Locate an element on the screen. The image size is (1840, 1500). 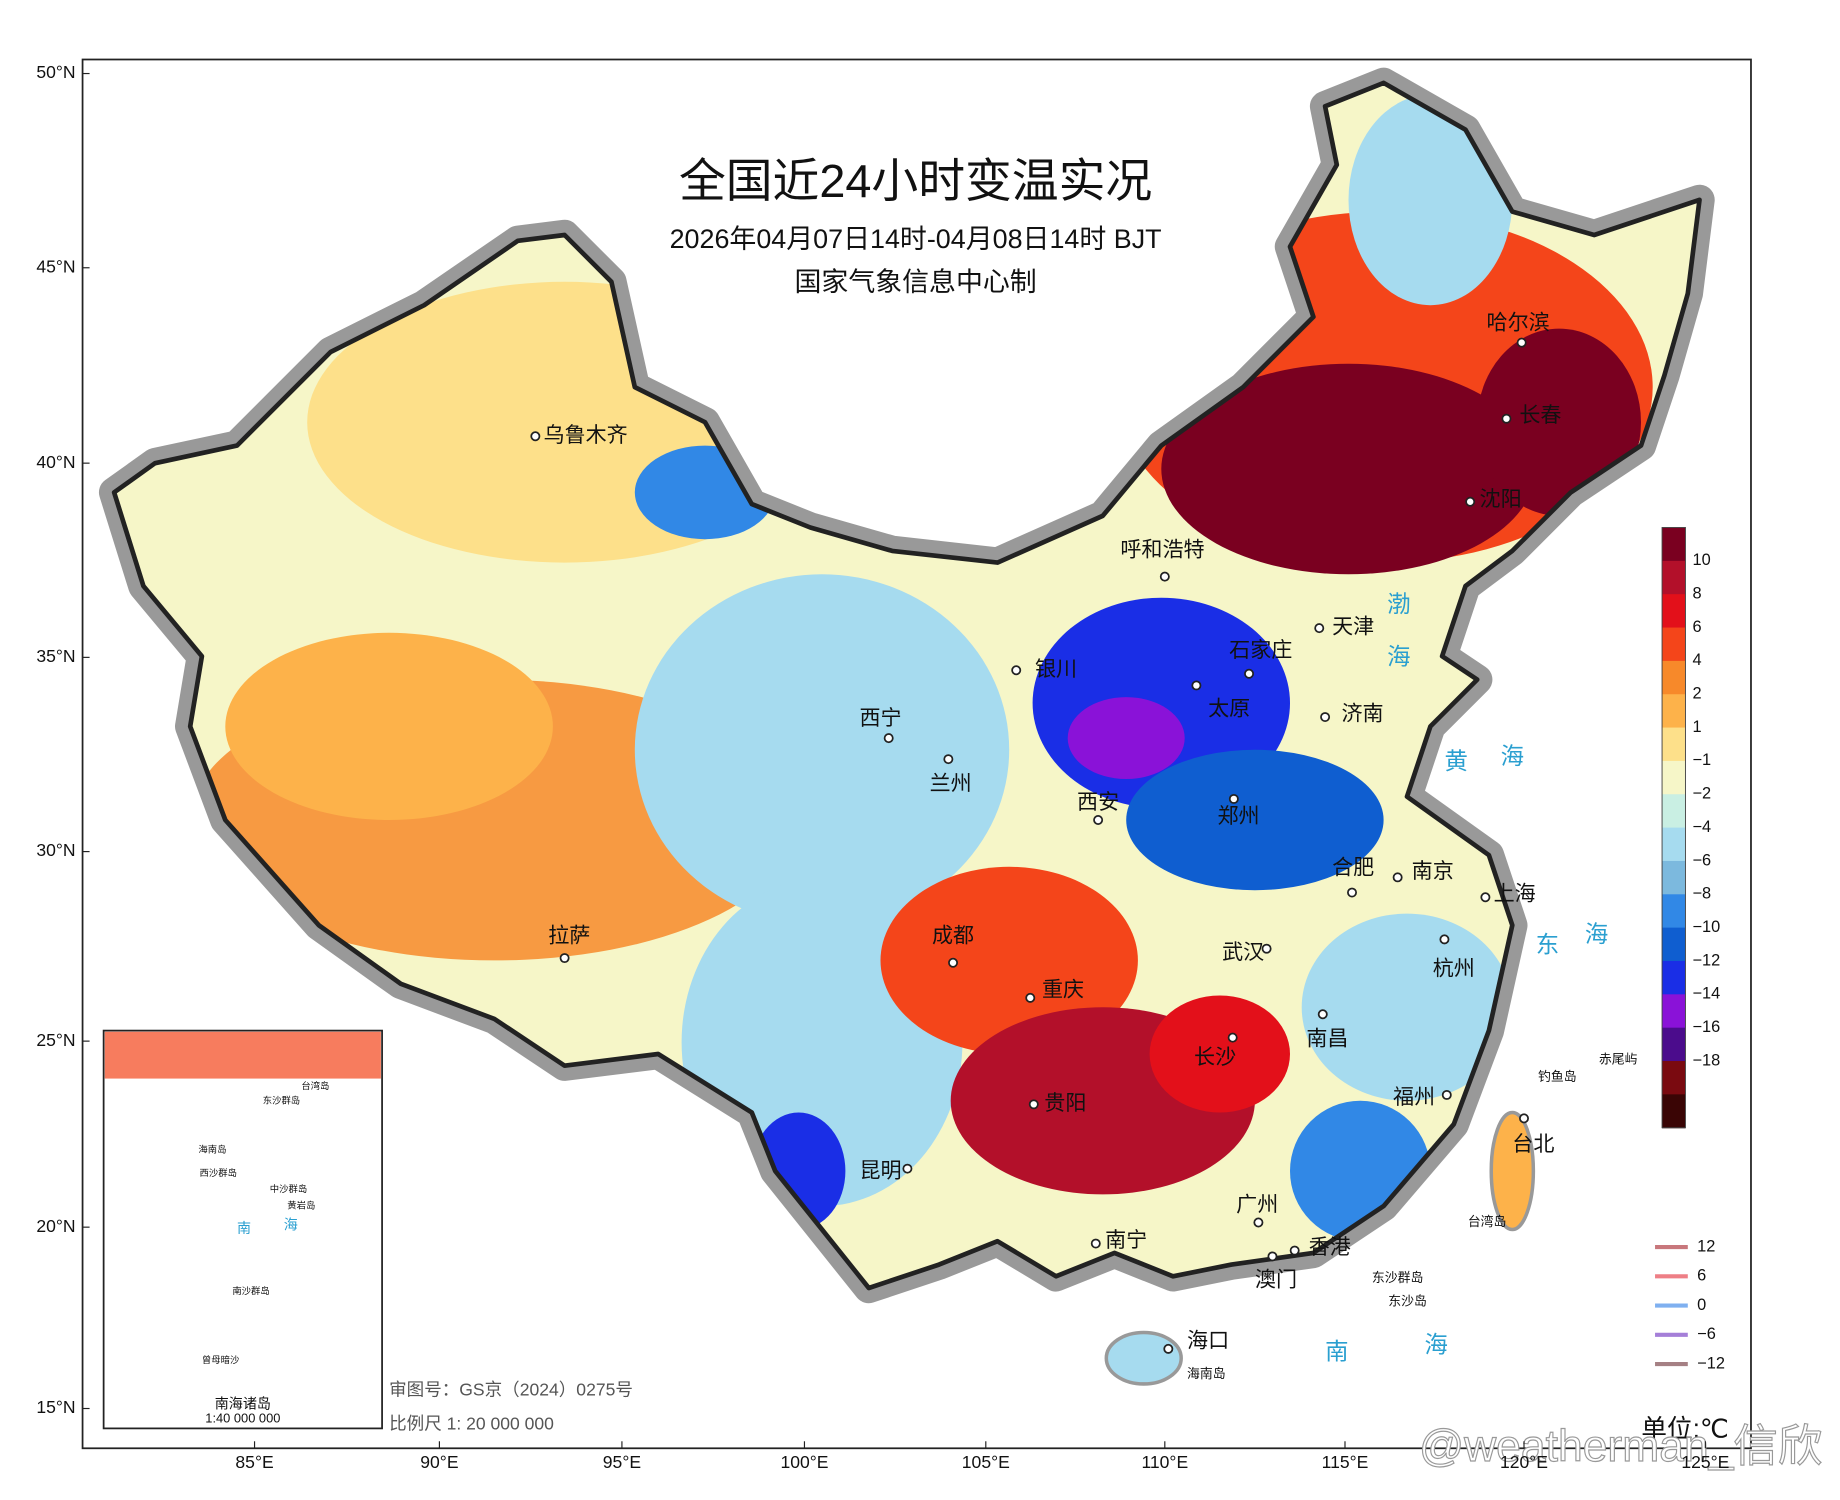
lon-label: 105°E is located at coordinates (986, 1462).